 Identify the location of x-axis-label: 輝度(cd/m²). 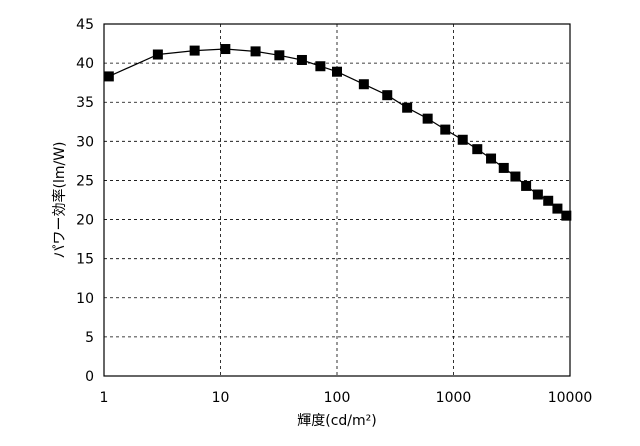
(336, 421).